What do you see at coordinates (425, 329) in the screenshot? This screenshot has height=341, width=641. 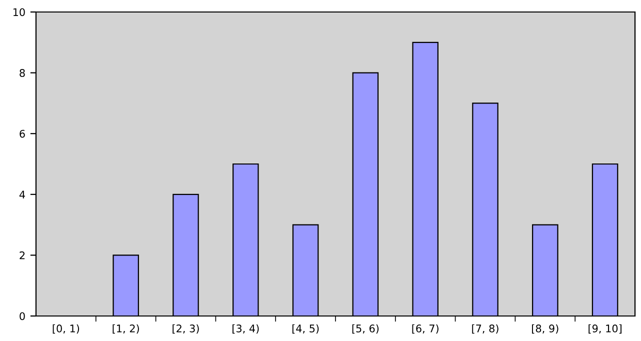 I see `x-tick-label: [6, 7)` at bounding box center [425, 329].